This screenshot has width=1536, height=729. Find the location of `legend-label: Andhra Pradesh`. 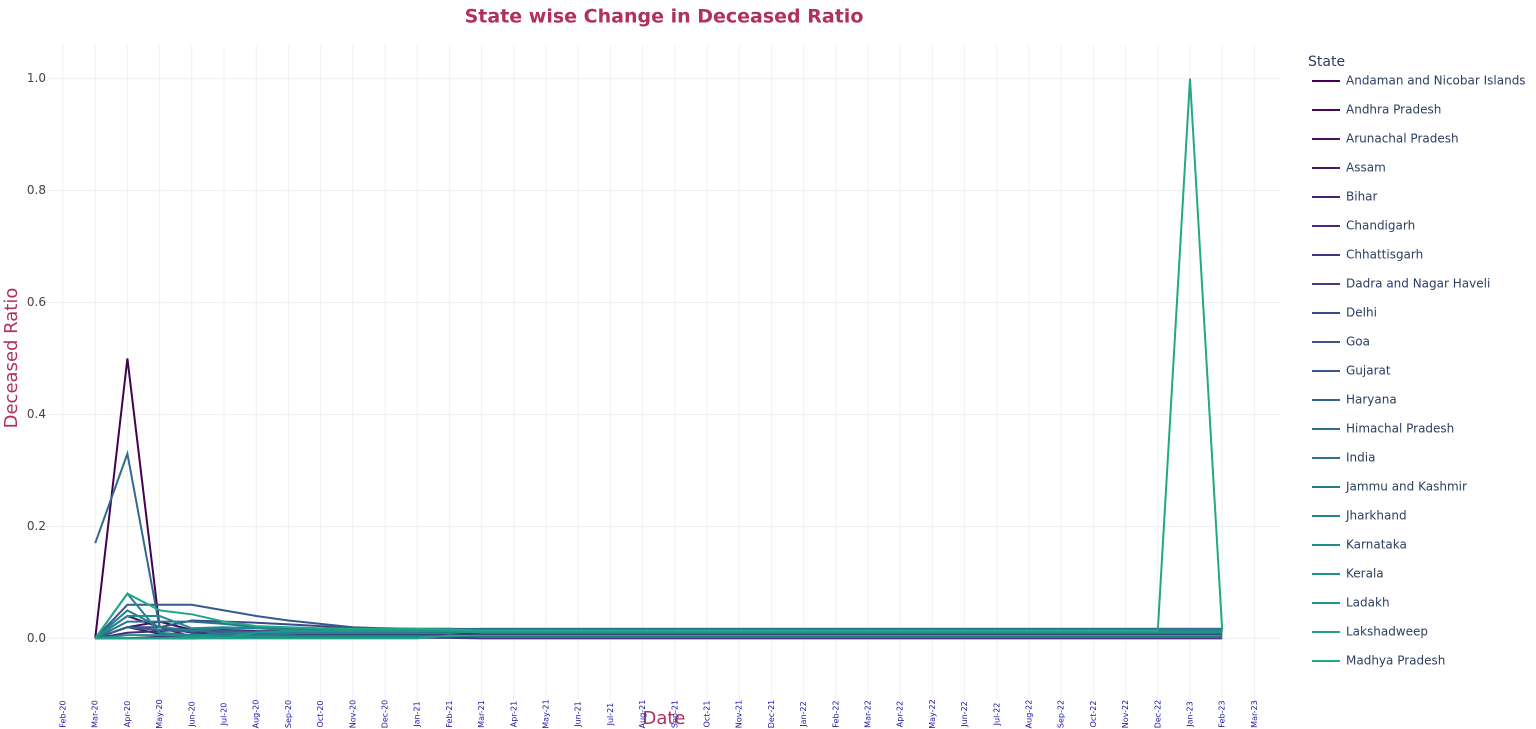

legend-label: Andhra Pradesh is located at coordinates (1393, 110).